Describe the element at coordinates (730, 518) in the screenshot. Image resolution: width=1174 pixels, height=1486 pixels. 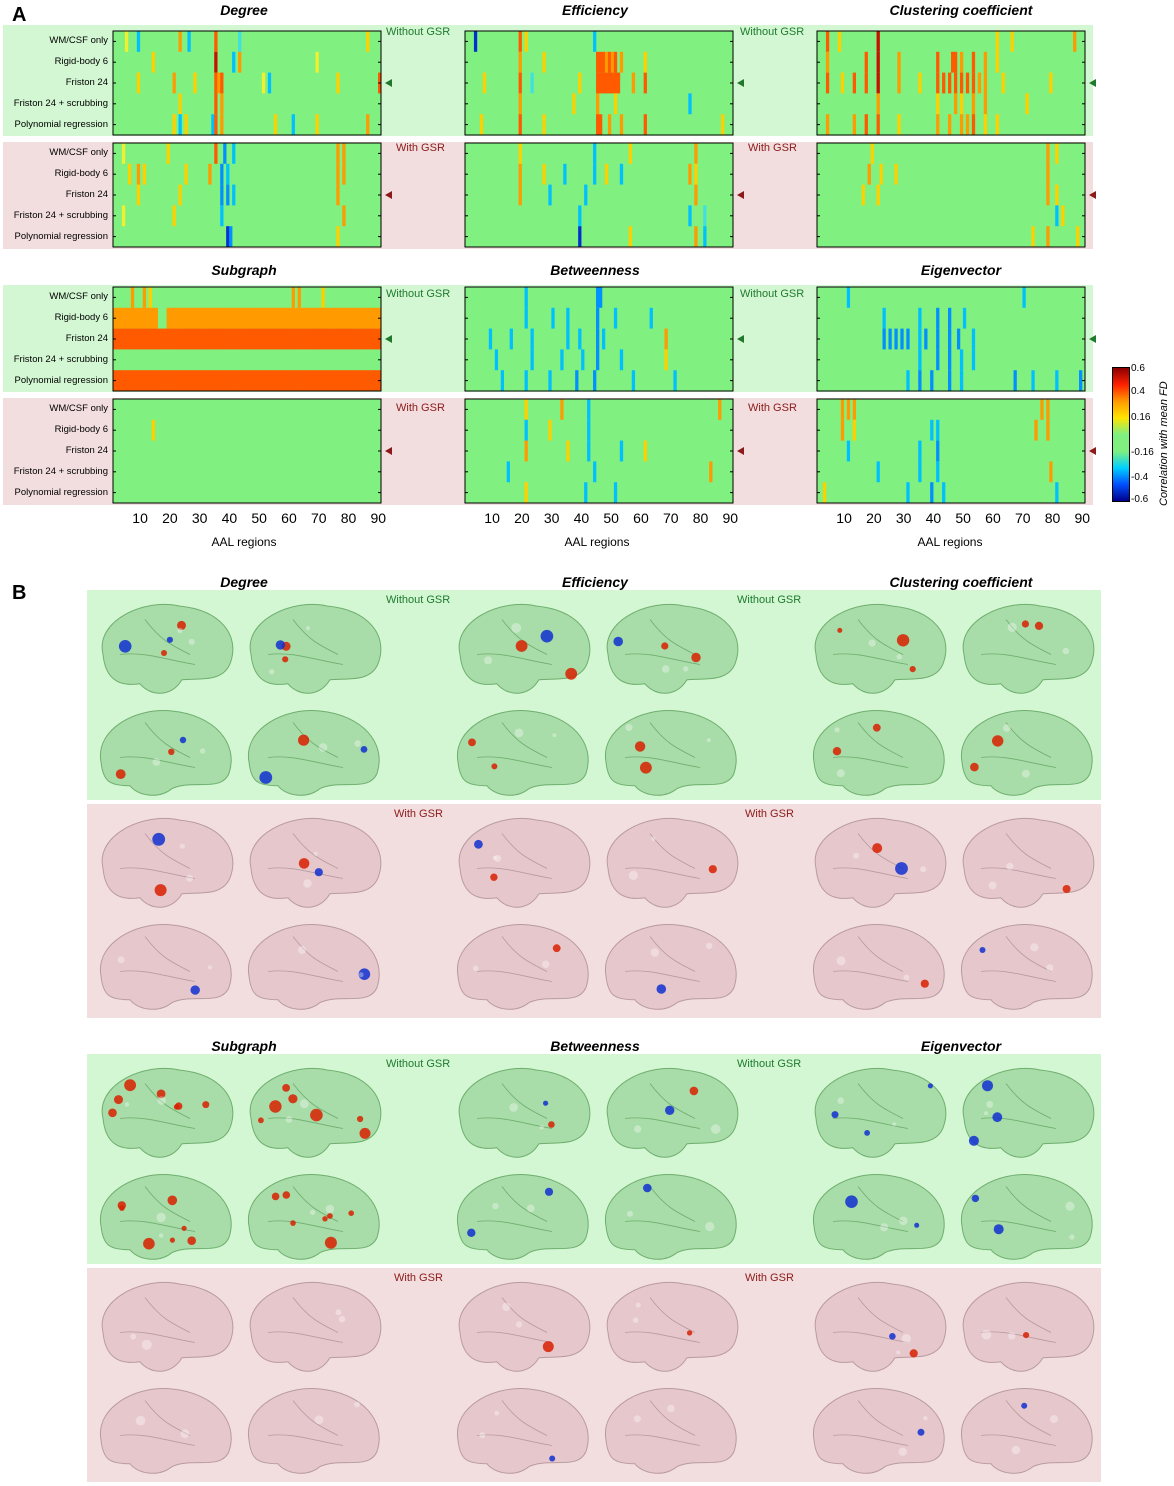
I see `x-tick-label: 90` at that location.